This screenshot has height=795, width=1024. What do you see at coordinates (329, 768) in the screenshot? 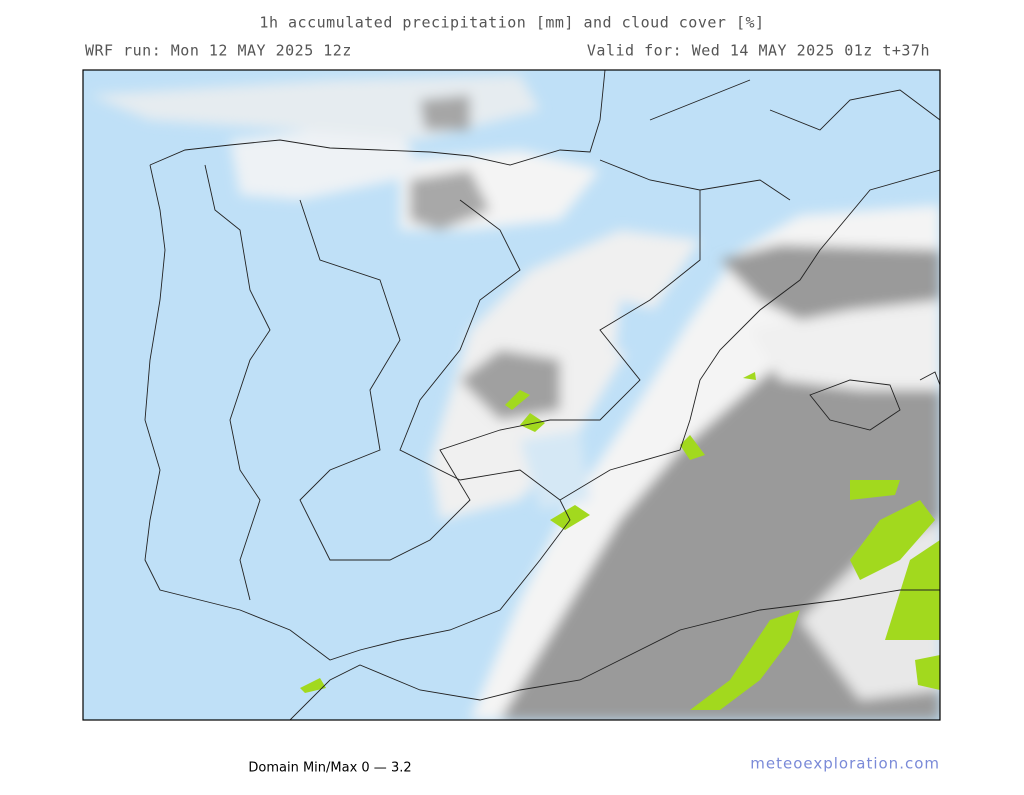
I see `domain-minmax: Domain Min/Max 0 — 3.2` at bounding box center [329, 768].